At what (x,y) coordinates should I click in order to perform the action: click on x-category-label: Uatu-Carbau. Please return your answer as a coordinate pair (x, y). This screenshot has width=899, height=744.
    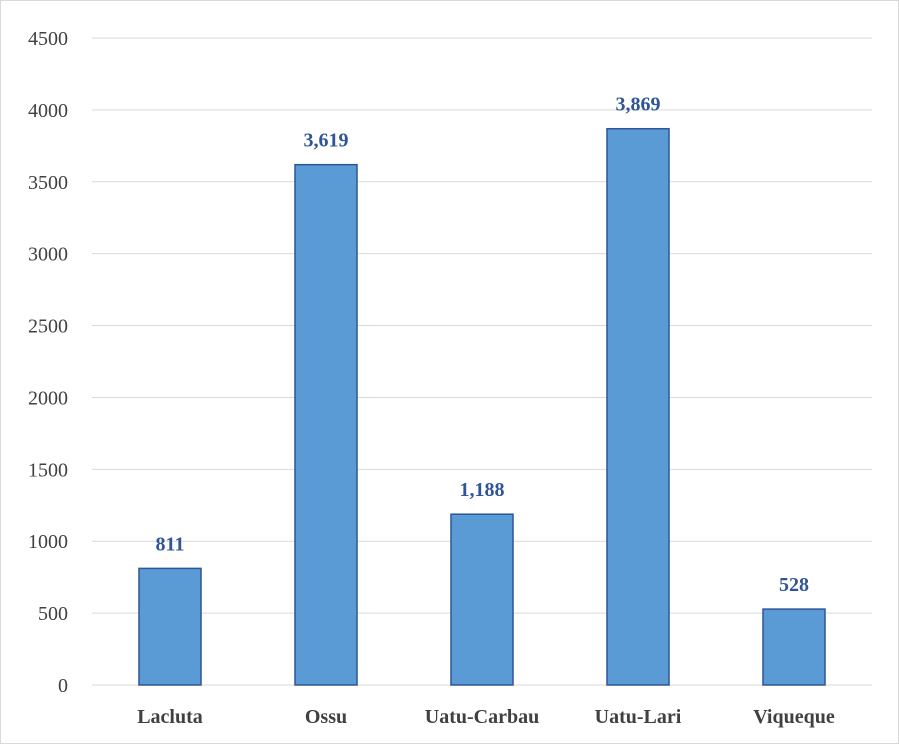
    Looking at the image, I should click on (482, 717).